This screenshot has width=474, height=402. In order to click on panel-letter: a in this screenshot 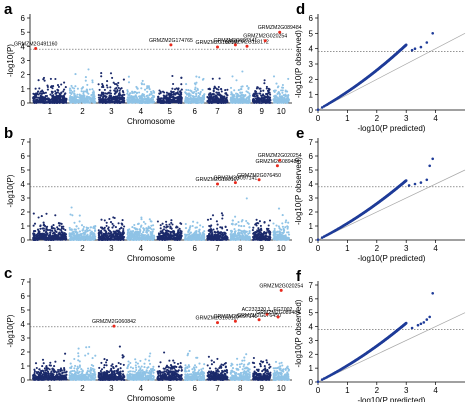, I will do `click(8, 9)`.